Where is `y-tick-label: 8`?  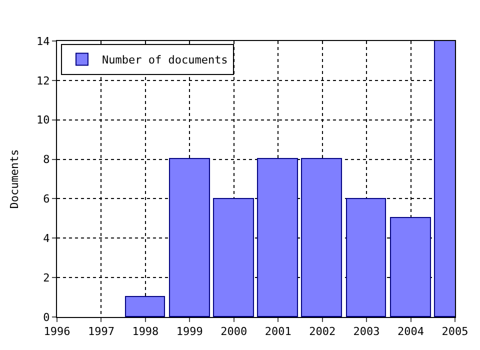
y-tick-label: 8 is located at coordinates (46, 159).